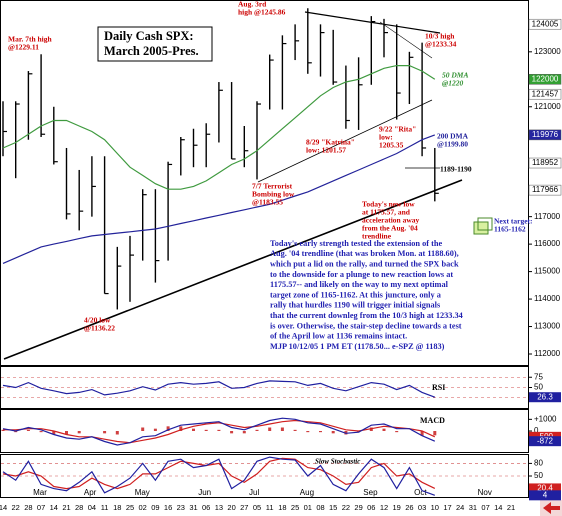 The height and width of the screenshot is (516, 562). Describe the element at coordinates (92, 507) in the screenshot. I see `x-tick-label: 04` at that location.